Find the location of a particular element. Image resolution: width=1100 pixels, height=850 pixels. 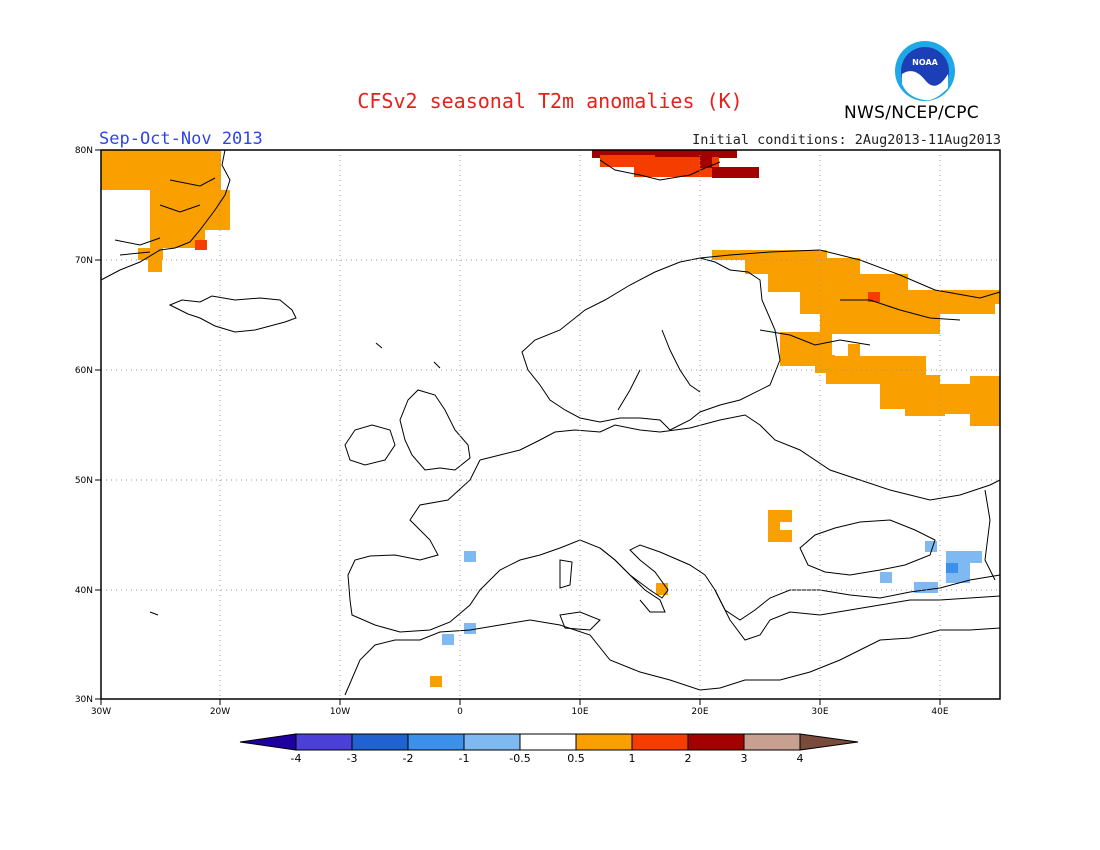

colorbar-label: -2 is located at coordinates (408, 758).